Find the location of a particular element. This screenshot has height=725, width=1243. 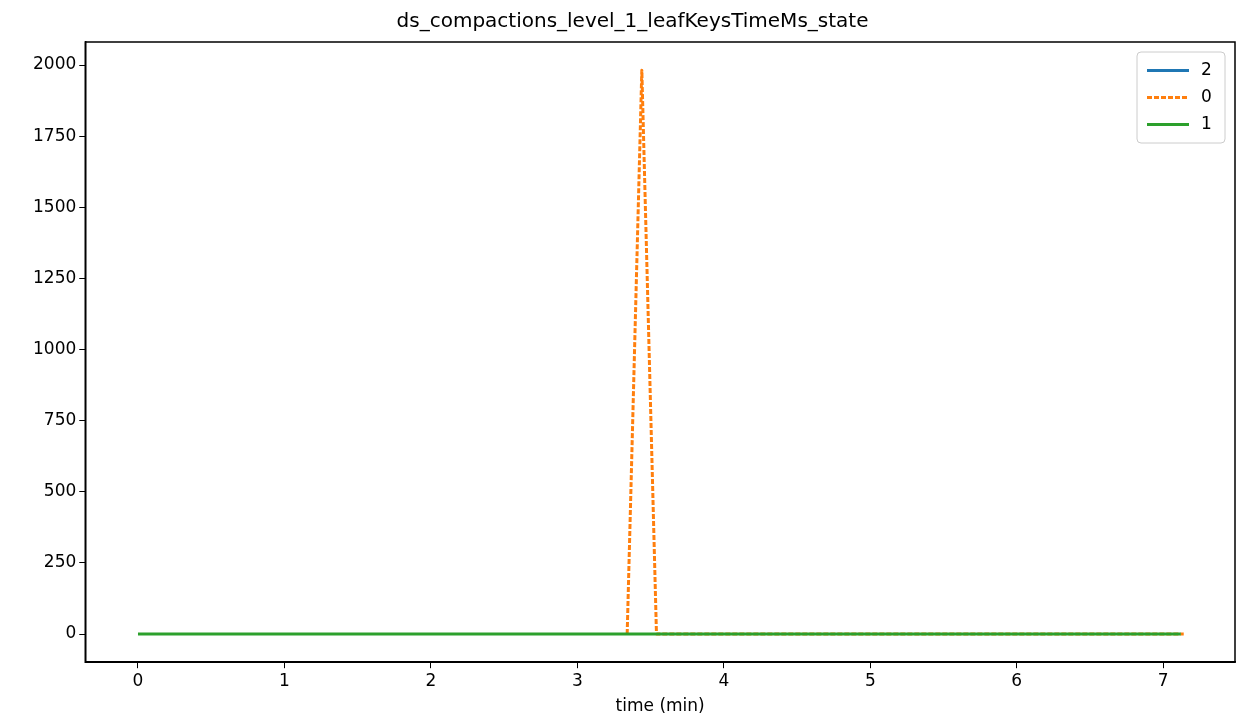

y-tick-label: 2000 is located at coordinates (55, 63).